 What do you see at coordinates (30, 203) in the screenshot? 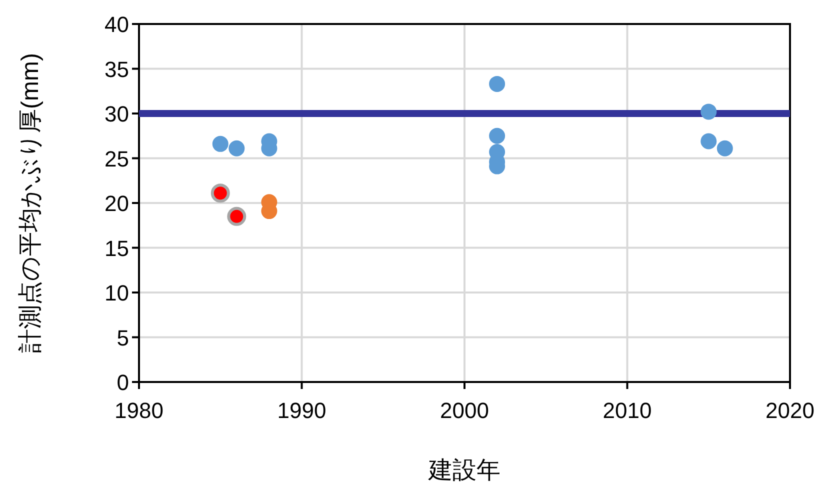
I see `y-axis-title: 計測点の平均かぶり厚(mm)` at bounding box center [30, 203].